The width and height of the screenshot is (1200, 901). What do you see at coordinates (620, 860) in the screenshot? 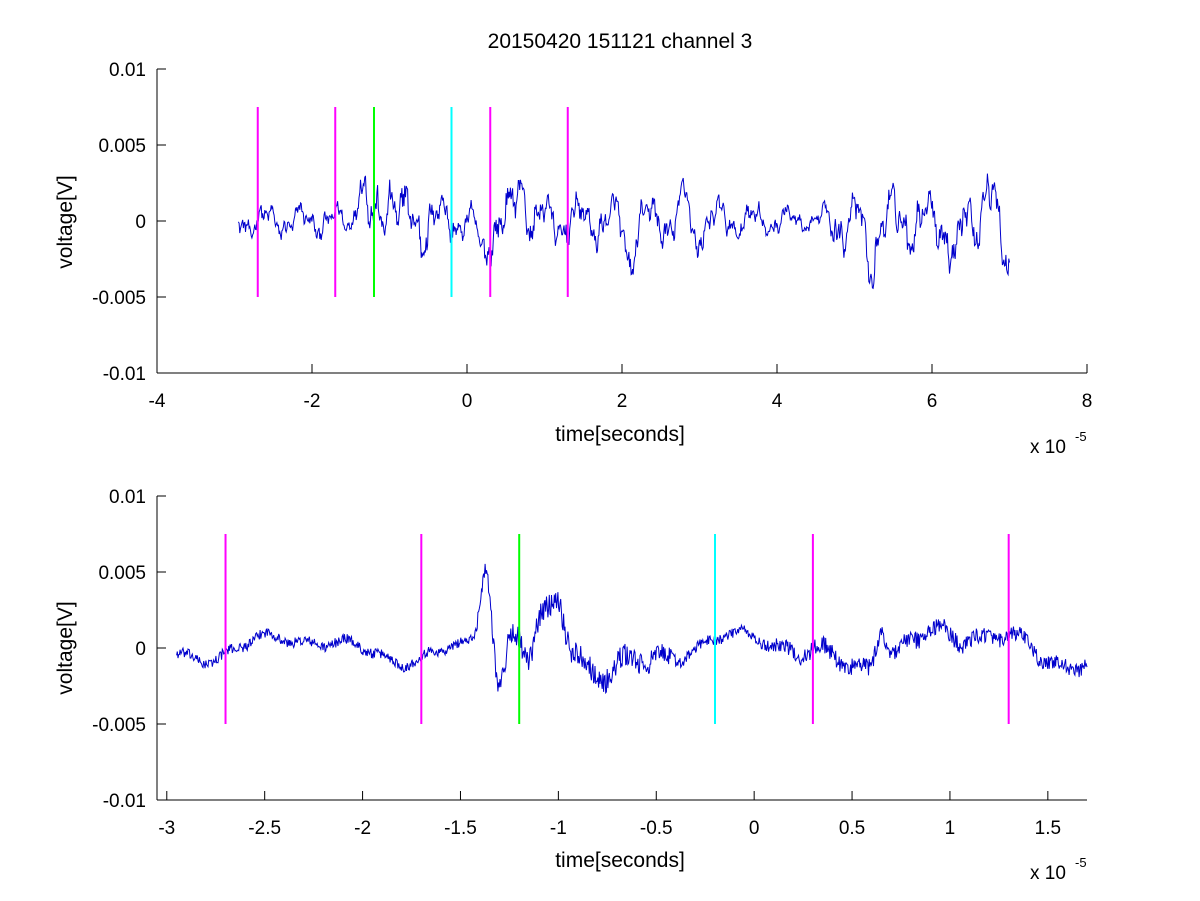
I see `bottom-xlabel: time[seconds]` at bounding box center [620, 860].